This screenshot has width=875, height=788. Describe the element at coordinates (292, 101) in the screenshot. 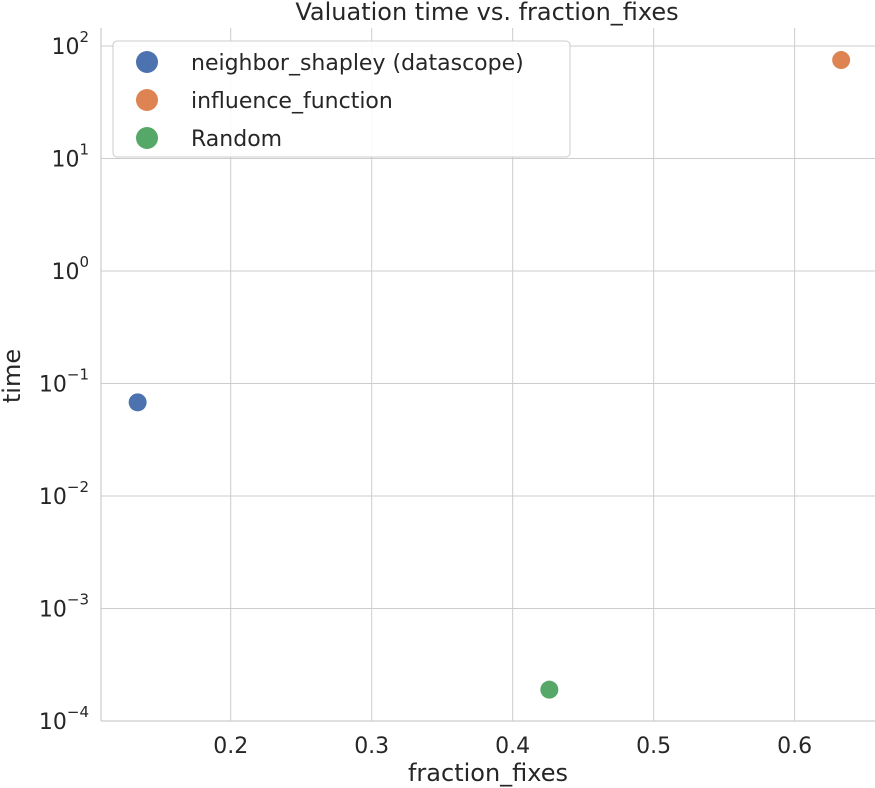

I see `legend-label: influence_function` at that location.